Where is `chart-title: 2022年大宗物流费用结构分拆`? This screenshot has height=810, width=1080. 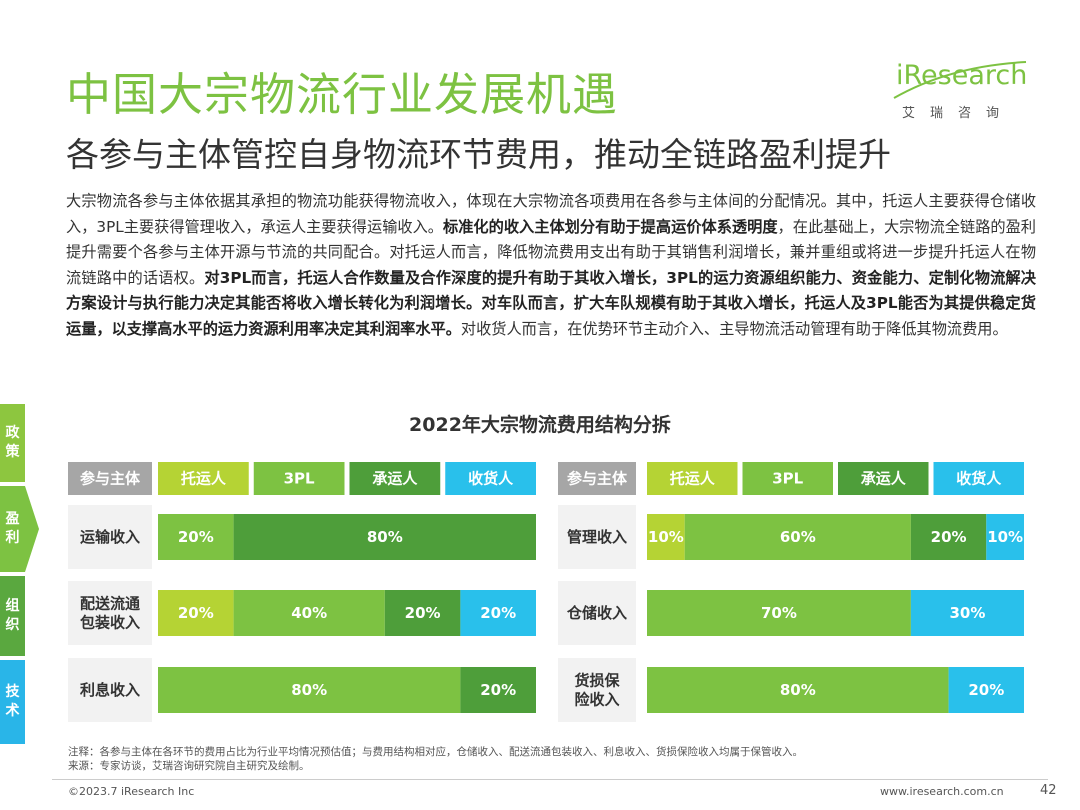 chart-title: 2022年大宗物流费用结构分拆 is located at coordinates (540, 425).